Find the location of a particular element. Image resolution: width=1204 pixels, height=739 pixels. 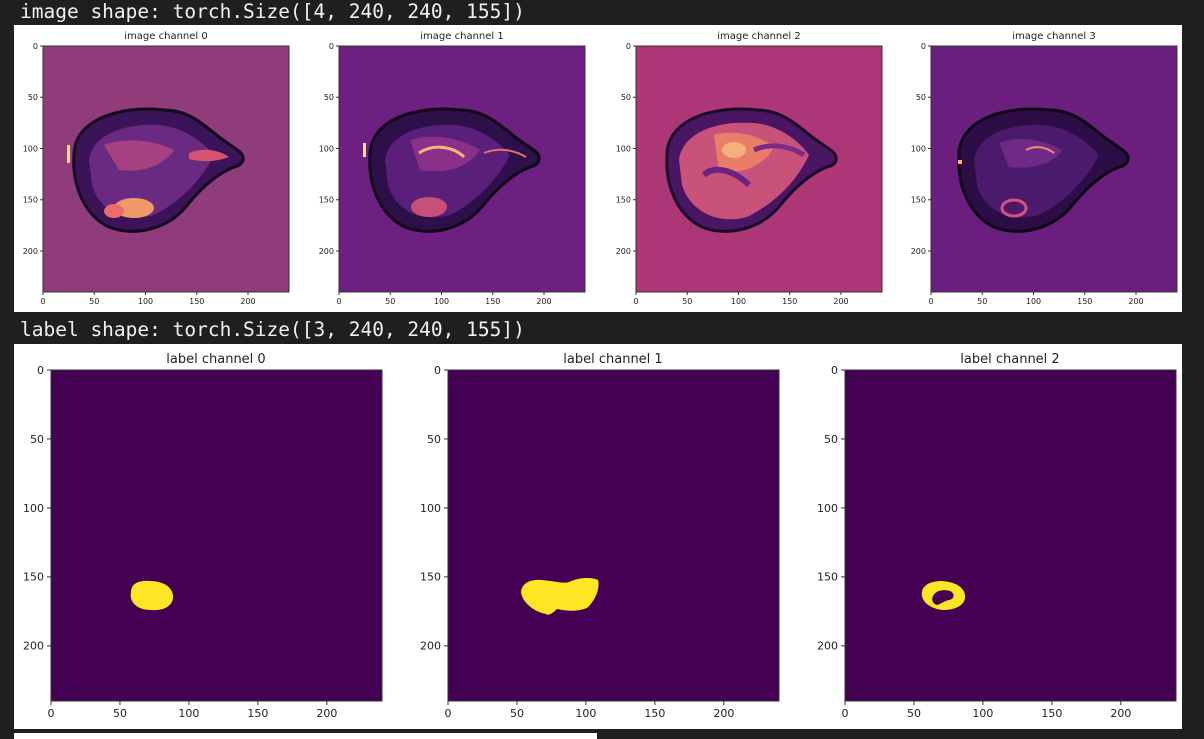

image-panel-title: image channel 1 is located at coordinates (461, 36).